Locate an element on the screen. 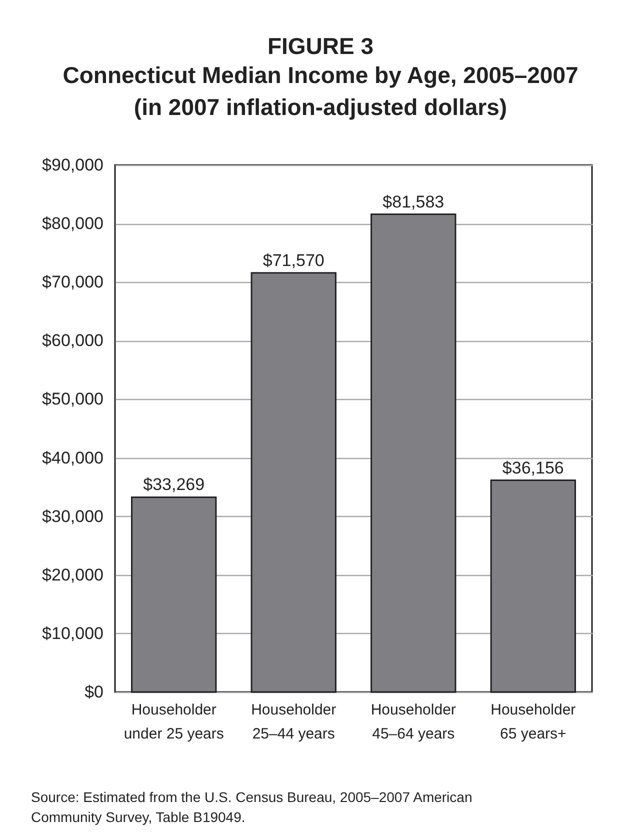 The height and width of the screenshot is (837, 618). y-tick-label: $20,000 is located at coordinates (73, 574).